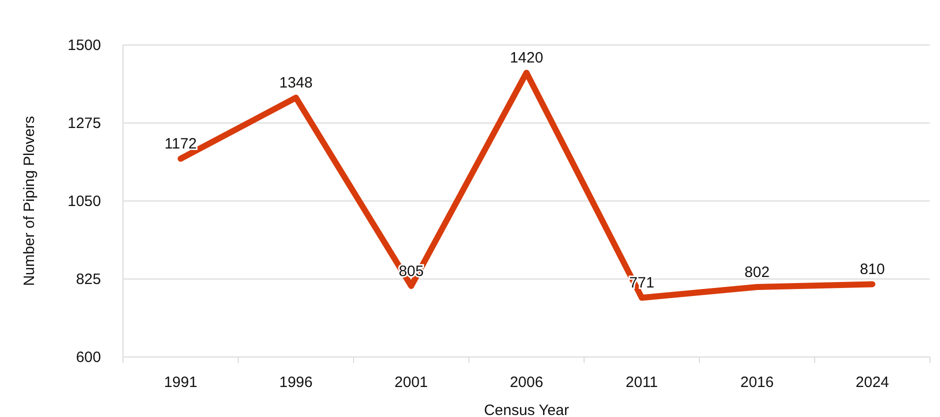  Describe the element at coordinates (296, 83) in the screenshot. I see `data-label: 1348` at that location.